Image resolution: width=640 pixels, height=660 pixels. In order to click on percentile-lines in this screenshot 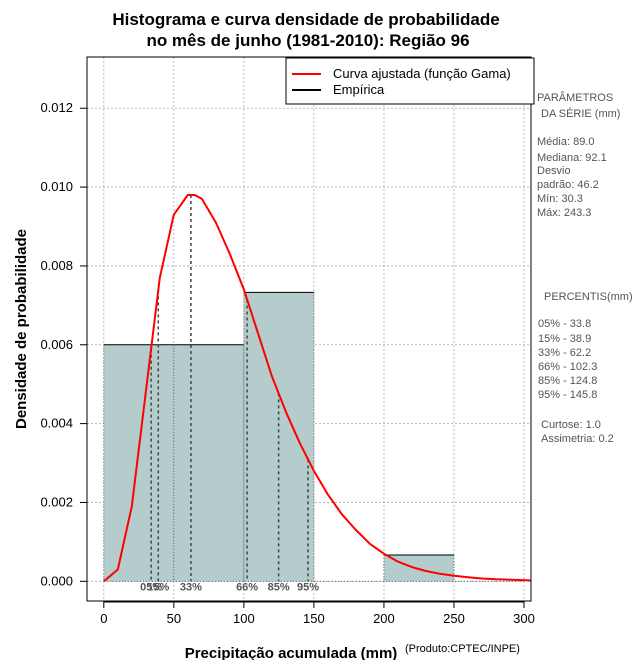, I will do `click(229, 388)`.